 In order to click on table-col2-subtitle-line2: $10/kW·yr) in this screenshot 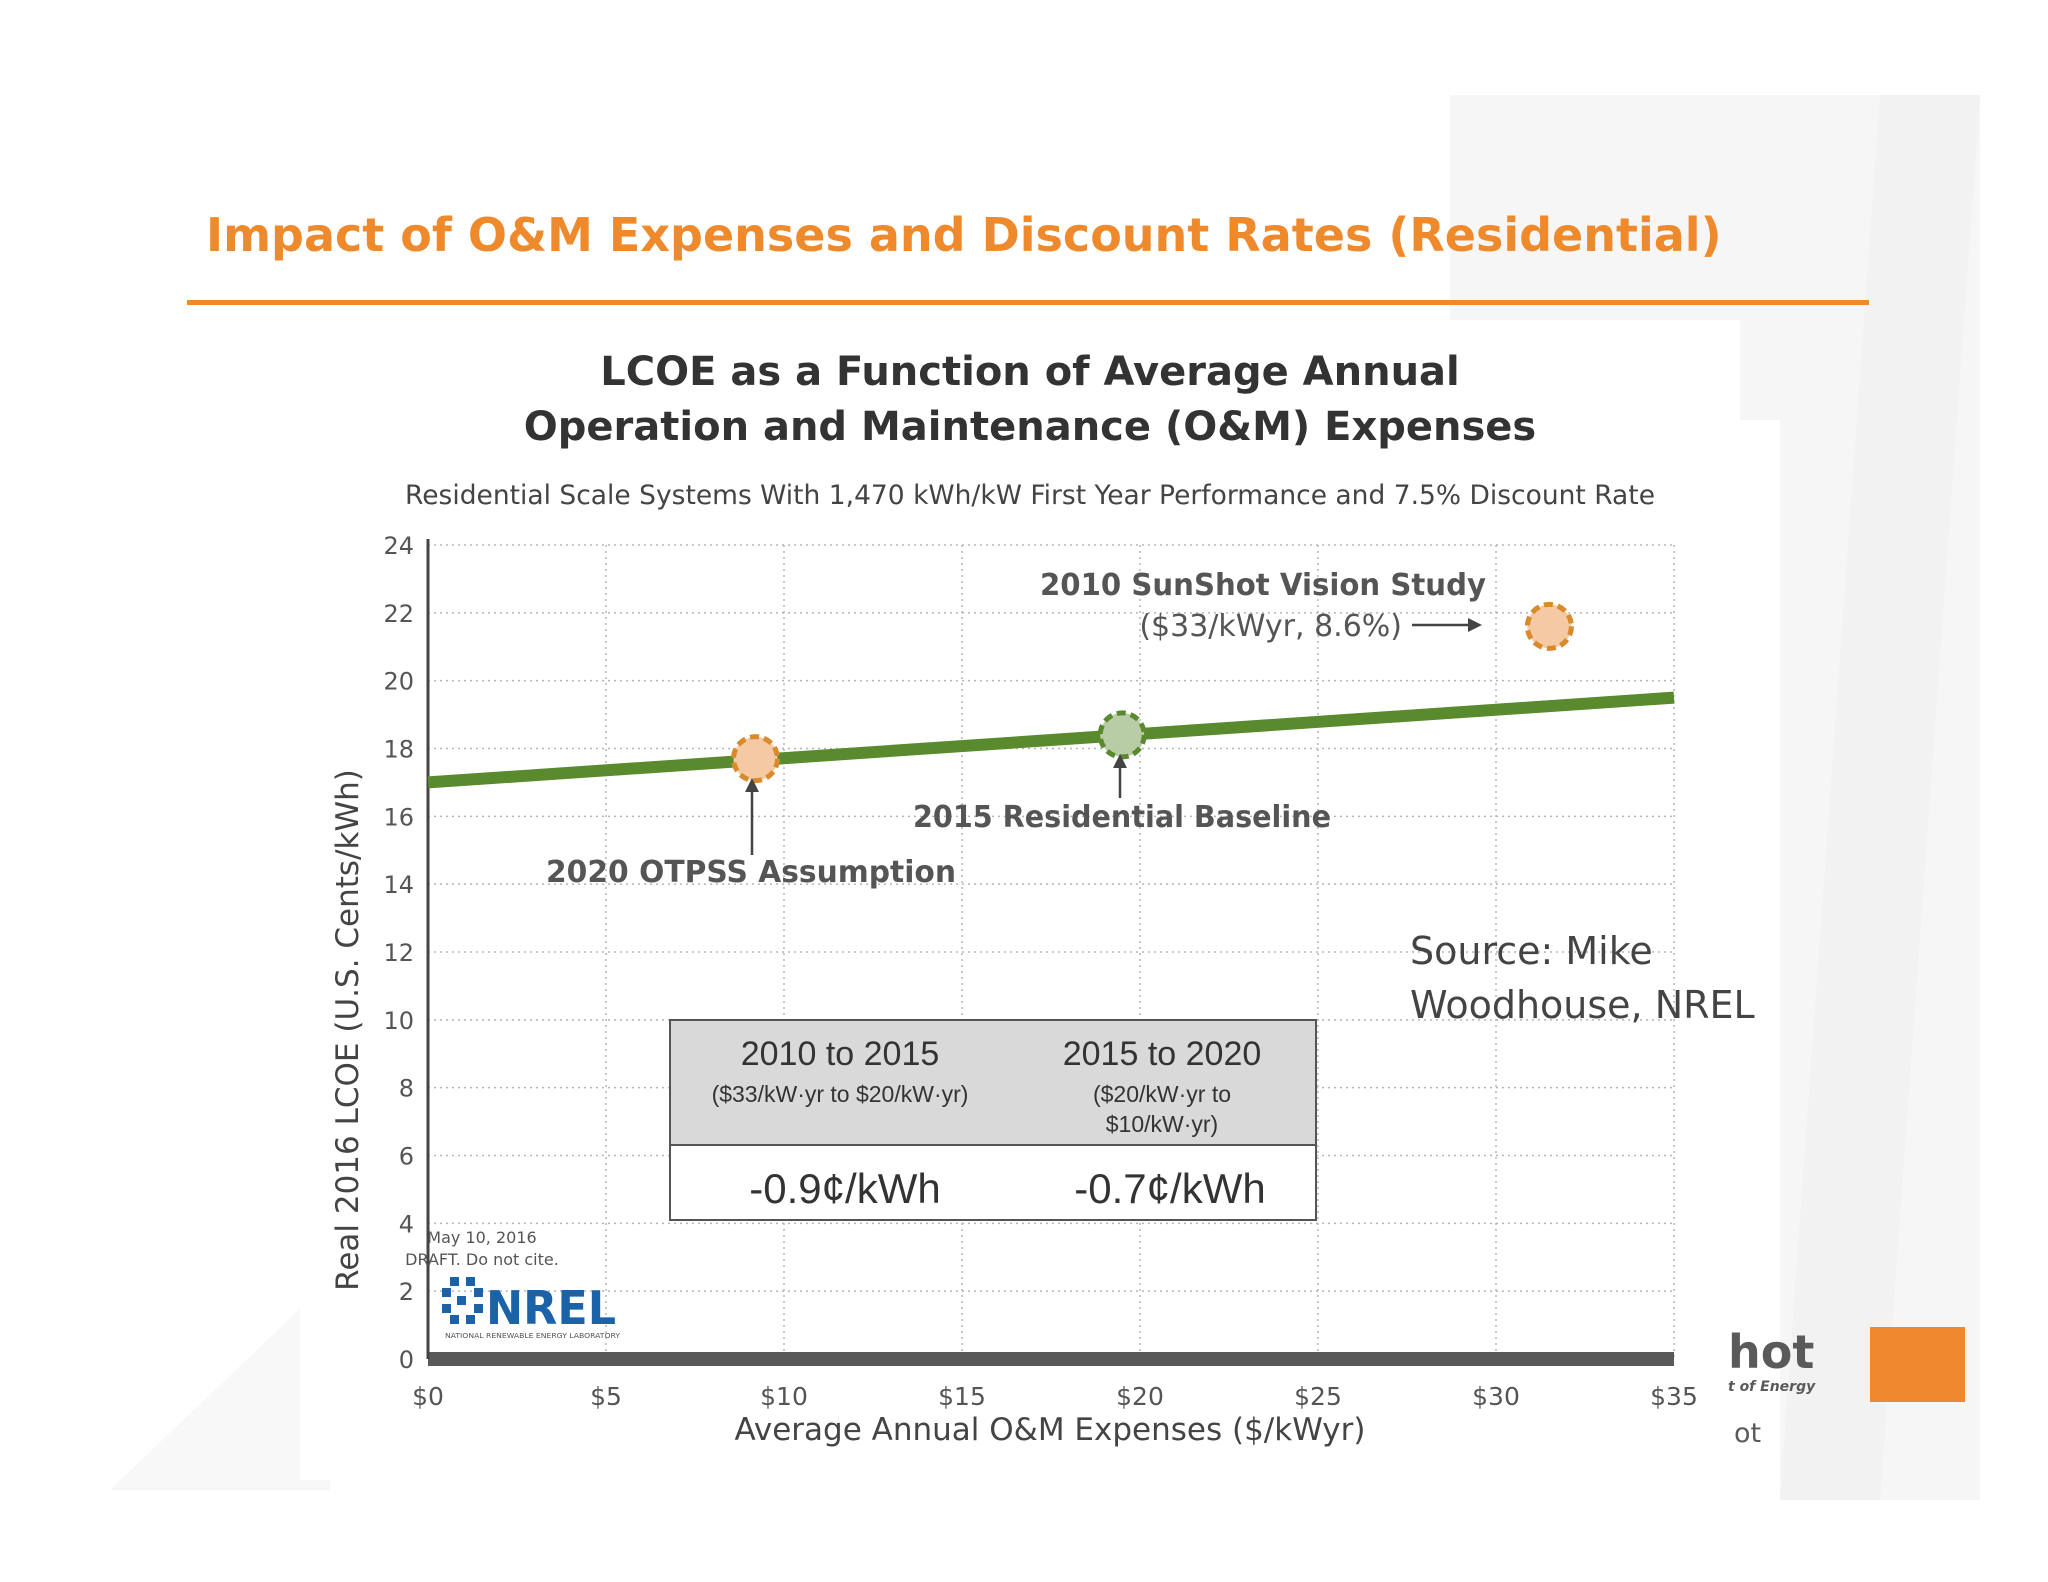, I will do `click(1162, 1124)`.